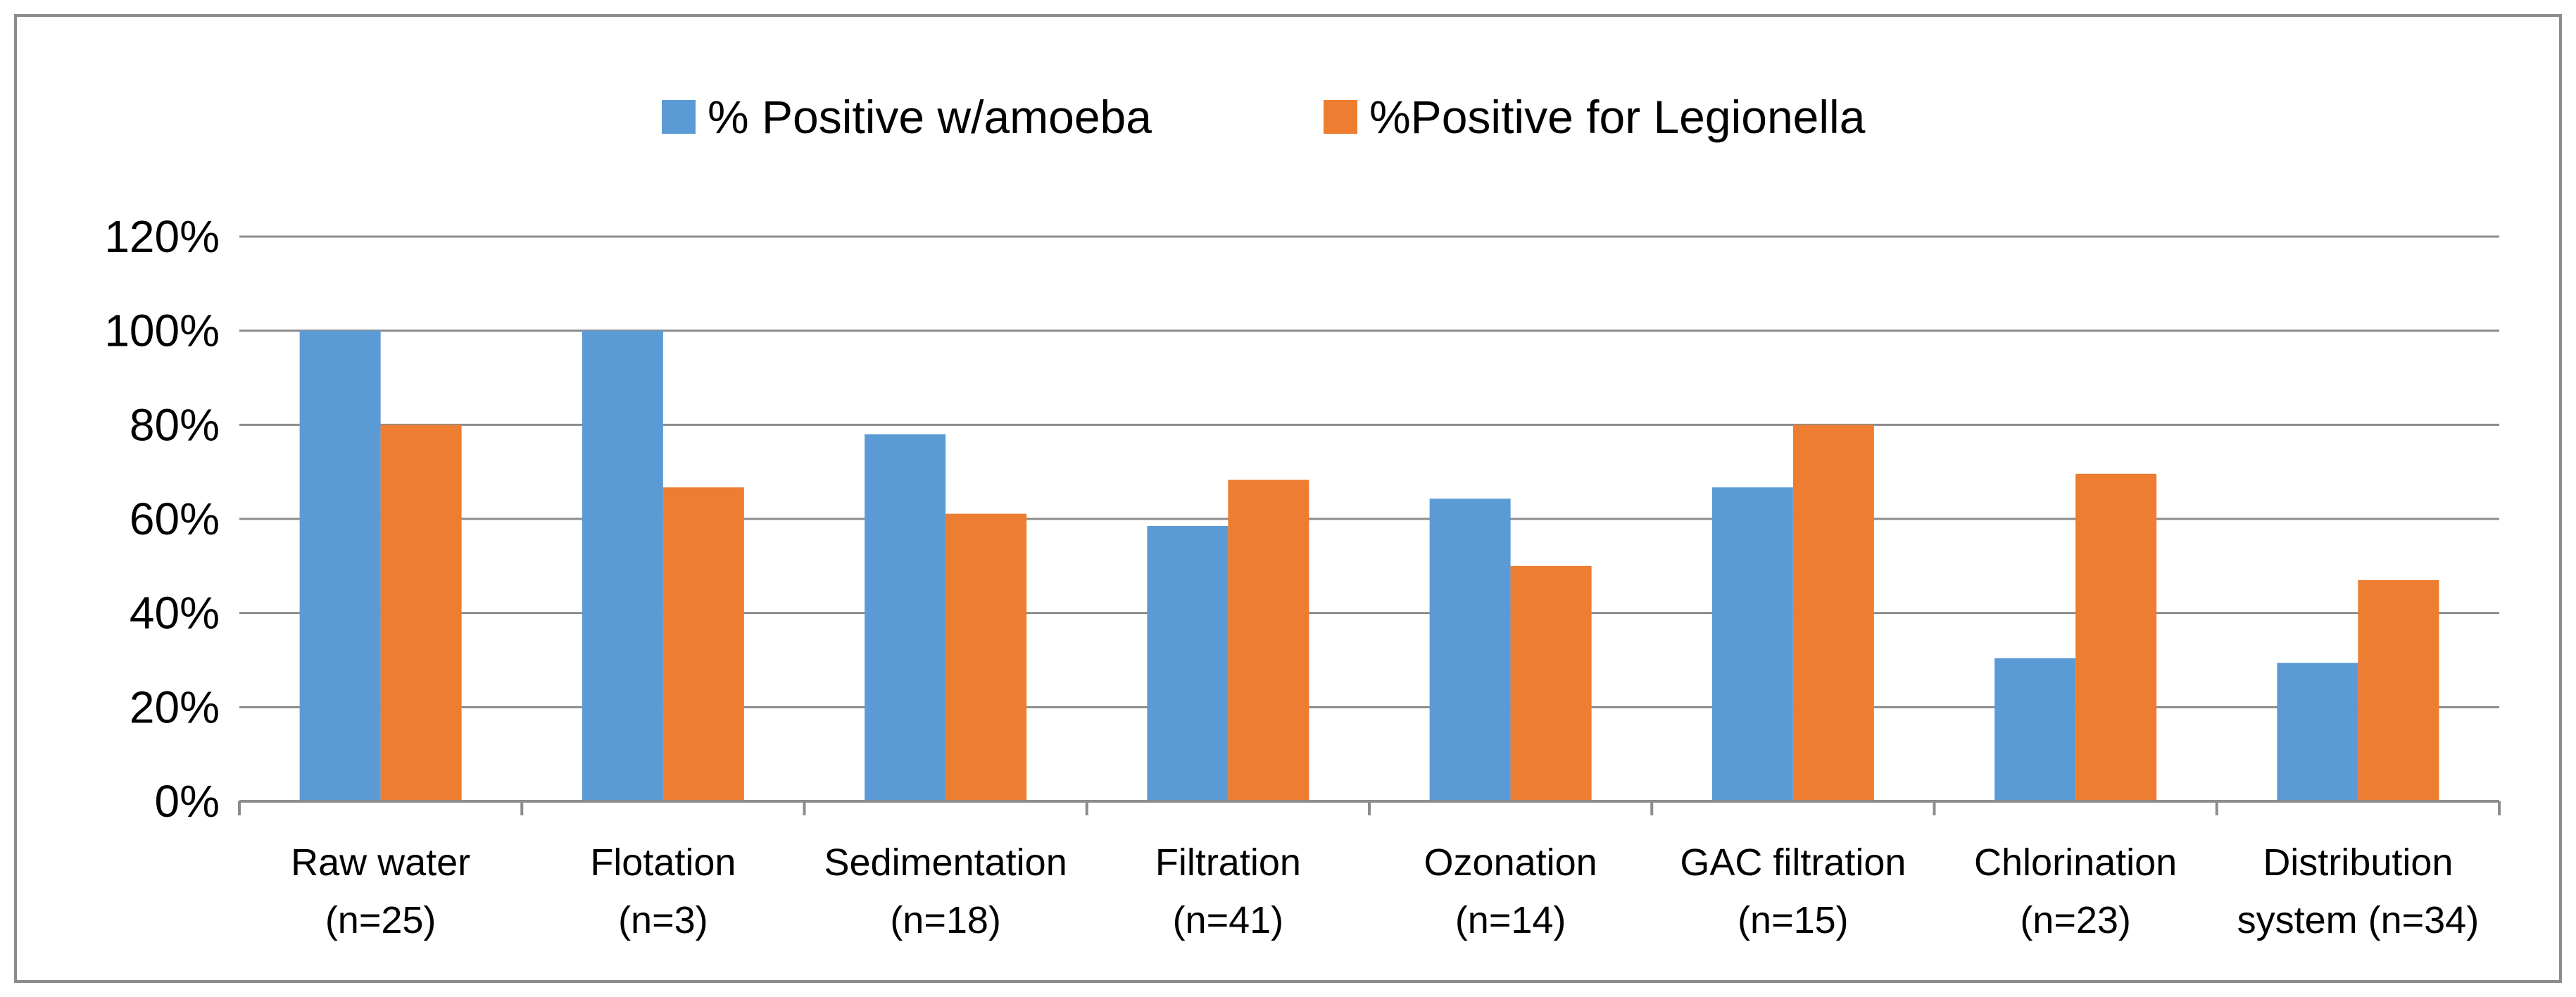 This screenshot has height=997, width=2576. I want to click on y-tick-label: 100%, so click(162, 331).